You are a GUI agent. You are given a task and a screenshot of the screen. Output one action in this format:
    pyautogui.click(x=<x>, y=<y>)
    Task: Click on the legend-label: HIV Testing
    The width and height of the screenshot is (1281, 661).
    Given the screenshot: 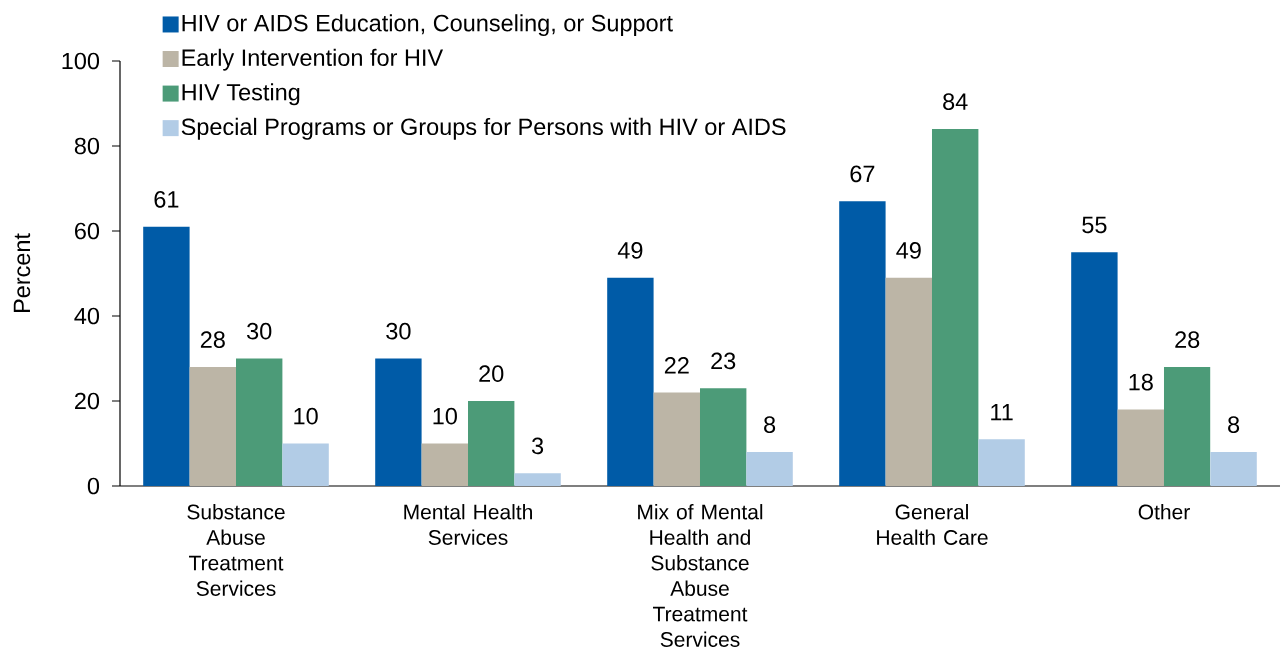 What is the action you would take?
    pyautogui.click(x=241, y=94)
    